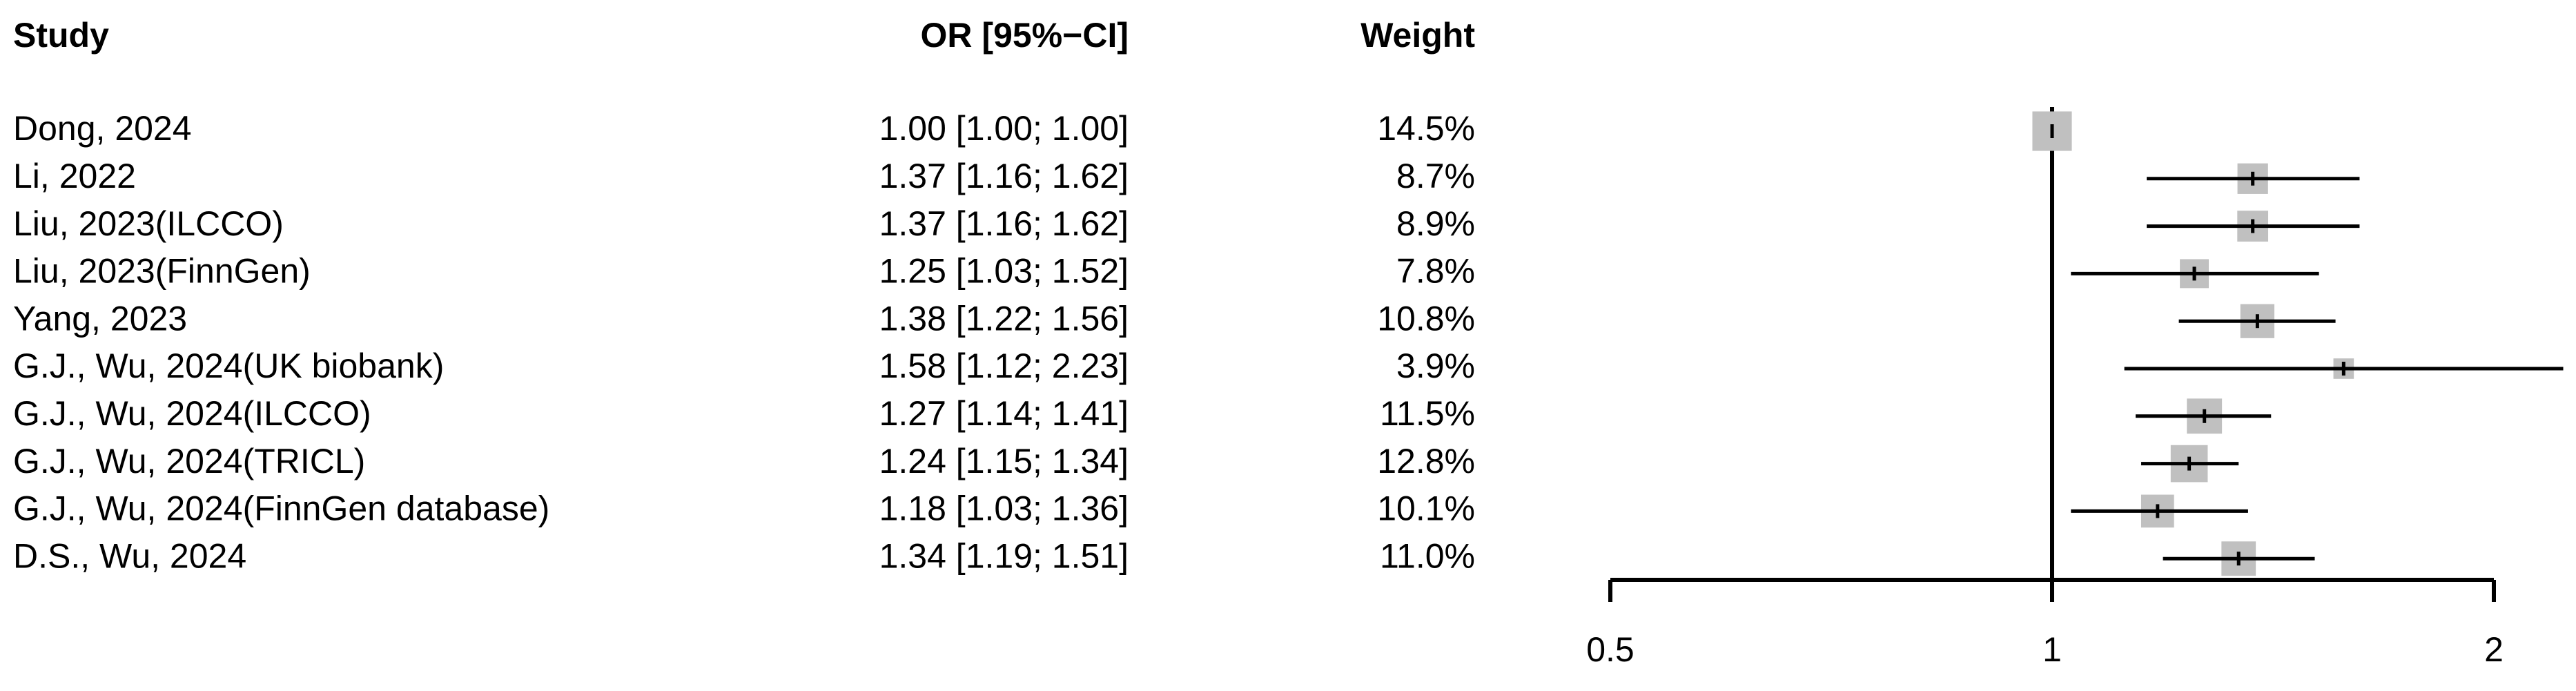  What do you see at coordinates (1435, 271) in the screenshot?
I see `weight-label: 7.8%` at bounding box center [1435, 271].